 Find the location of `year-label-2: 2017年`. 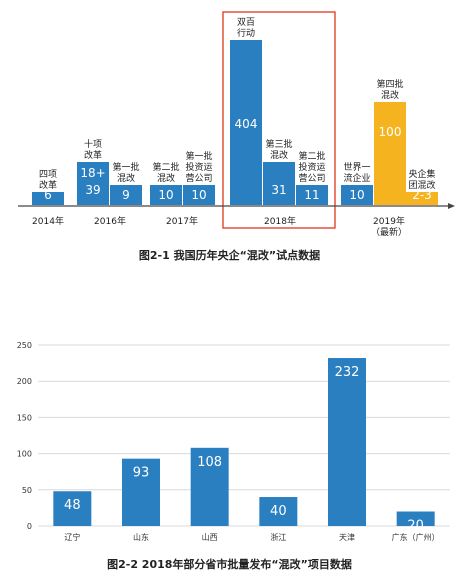

year-label-2: 2017年 is located at coordinates (182, 221).